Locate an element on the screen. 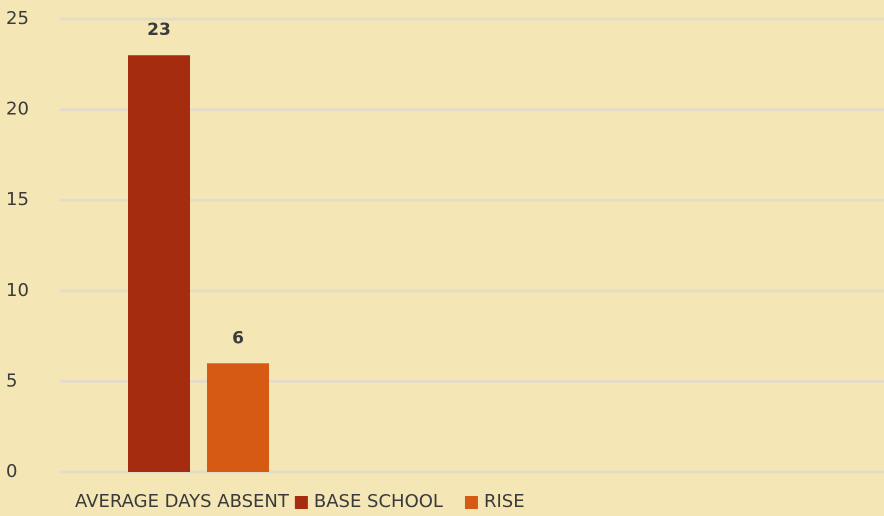 This screenshot has width=884, height=516. legend-label: BASE SCHOOL is located at coordinates (378, 501).